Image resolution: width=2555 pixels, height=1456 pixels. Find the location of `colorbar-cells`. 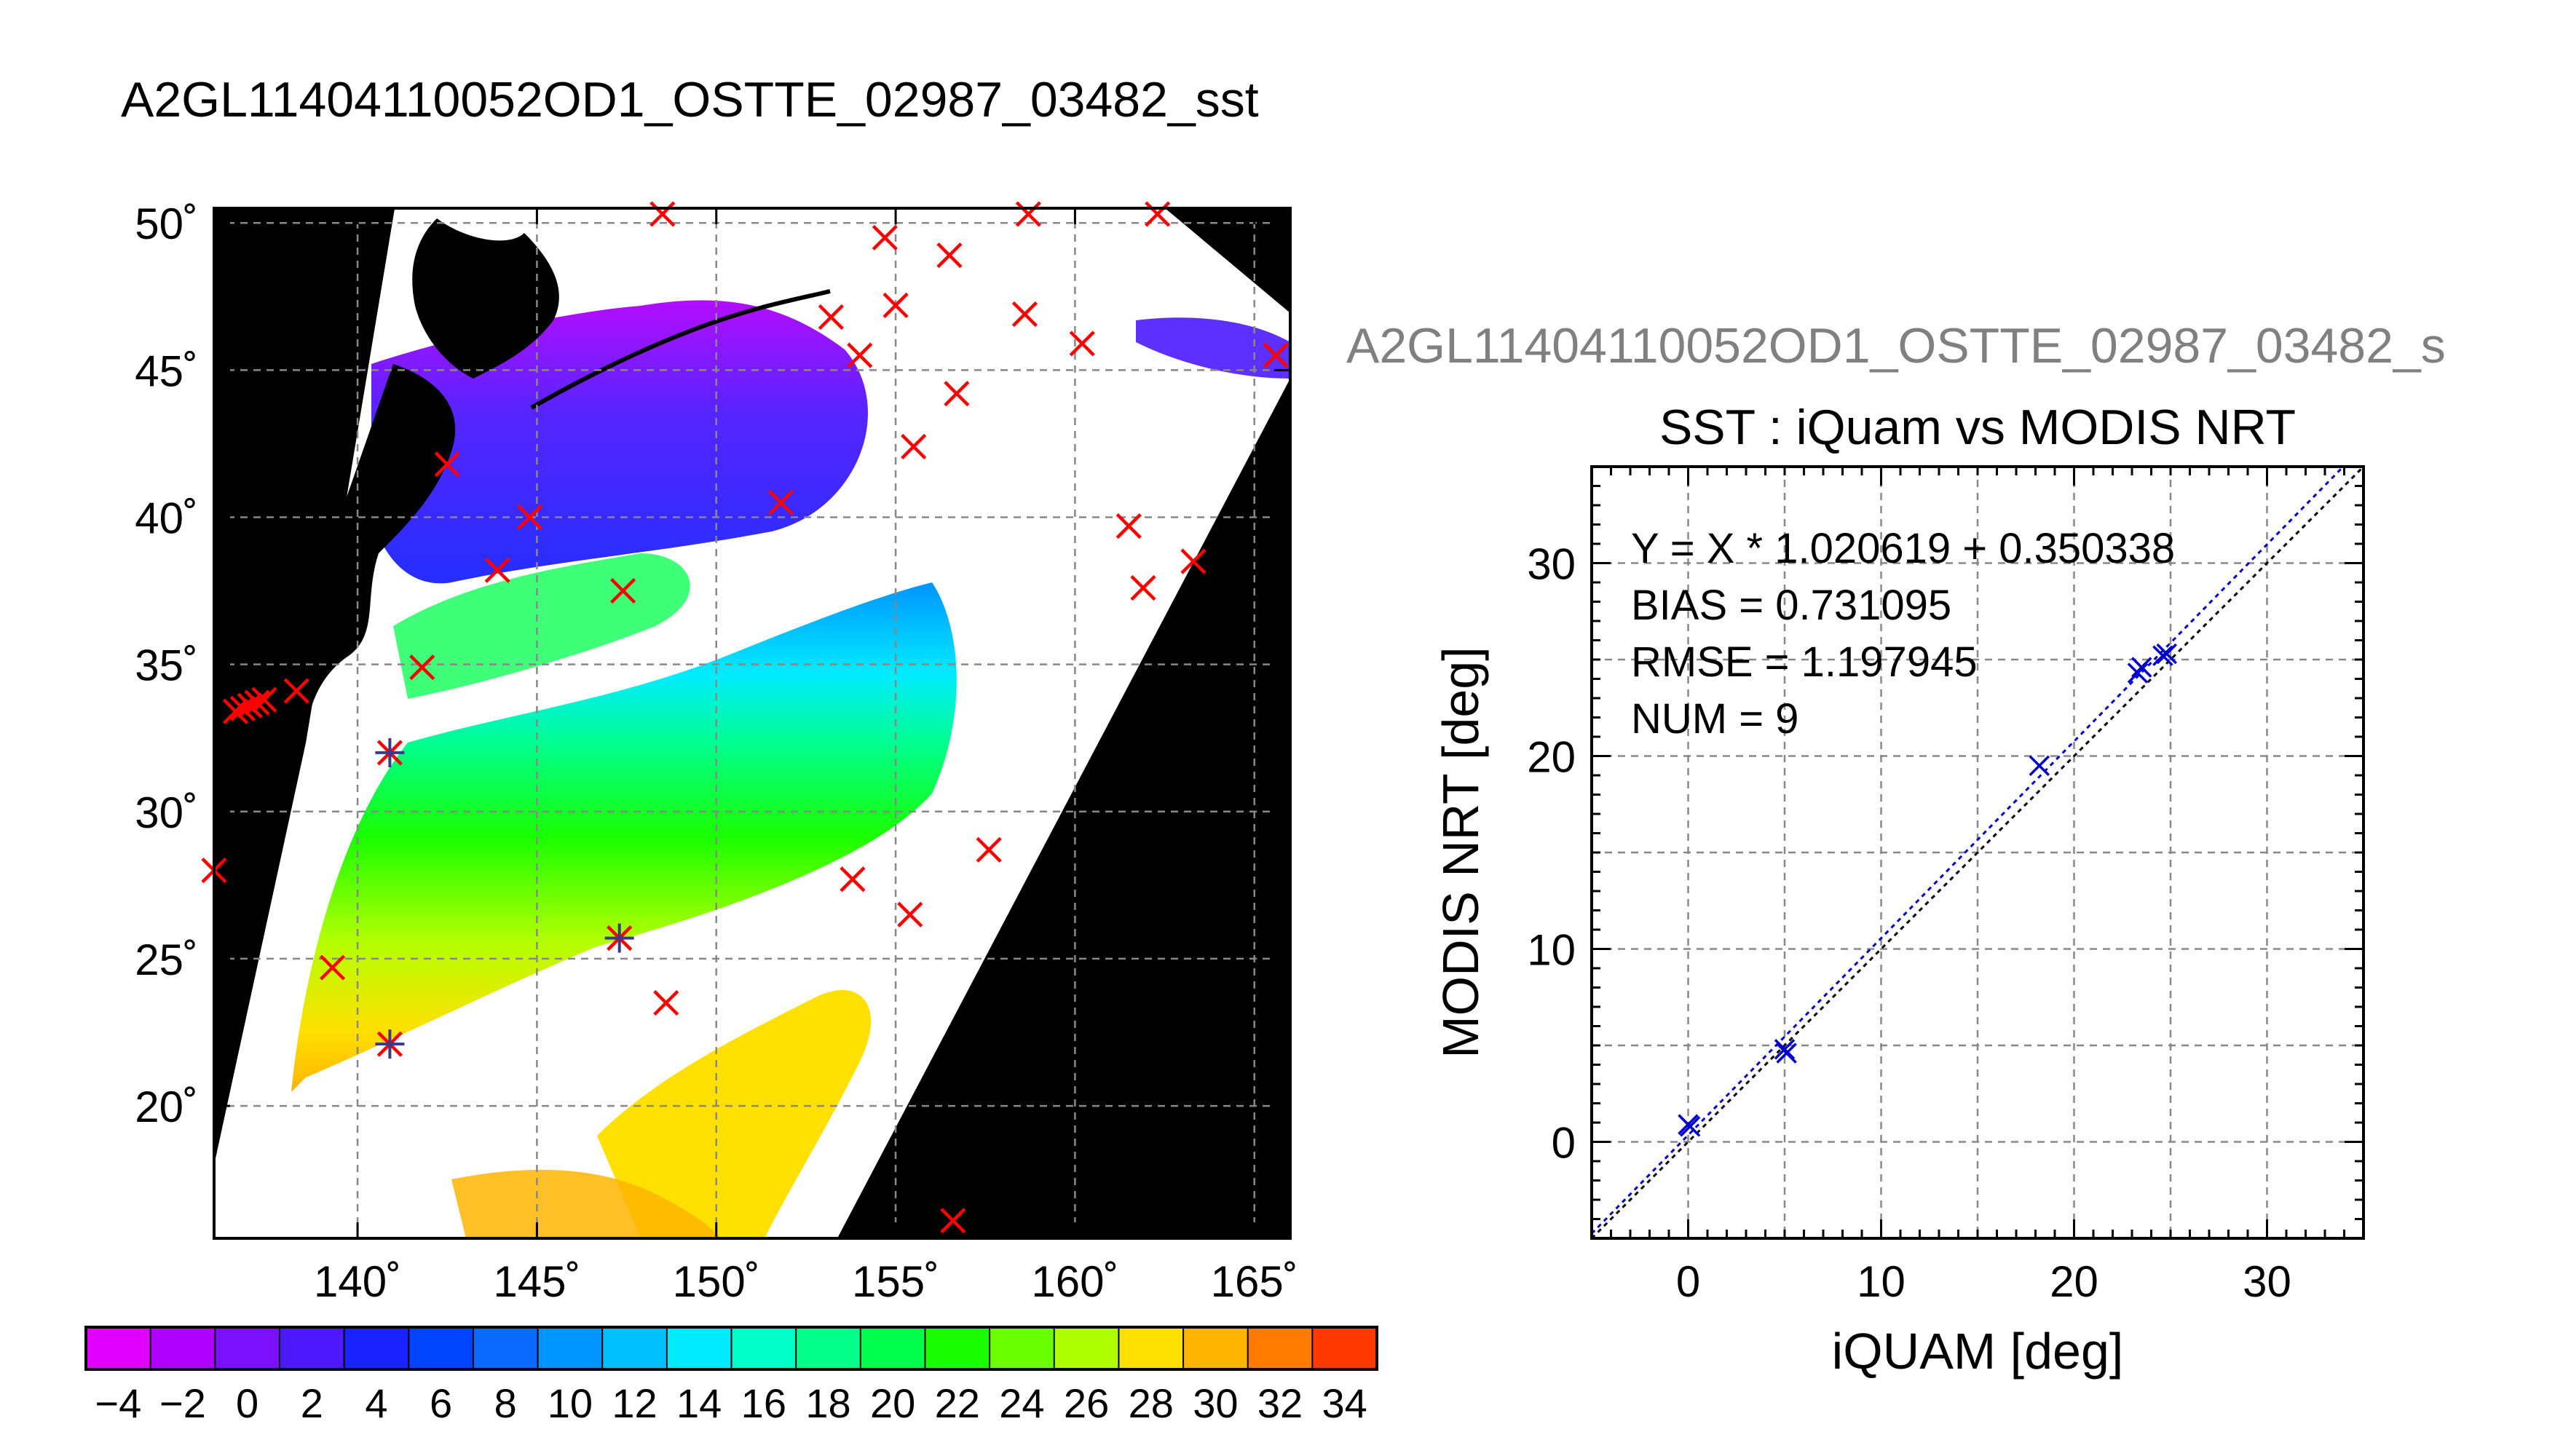

colorbar-cells is located at coordinates (731, 1348).